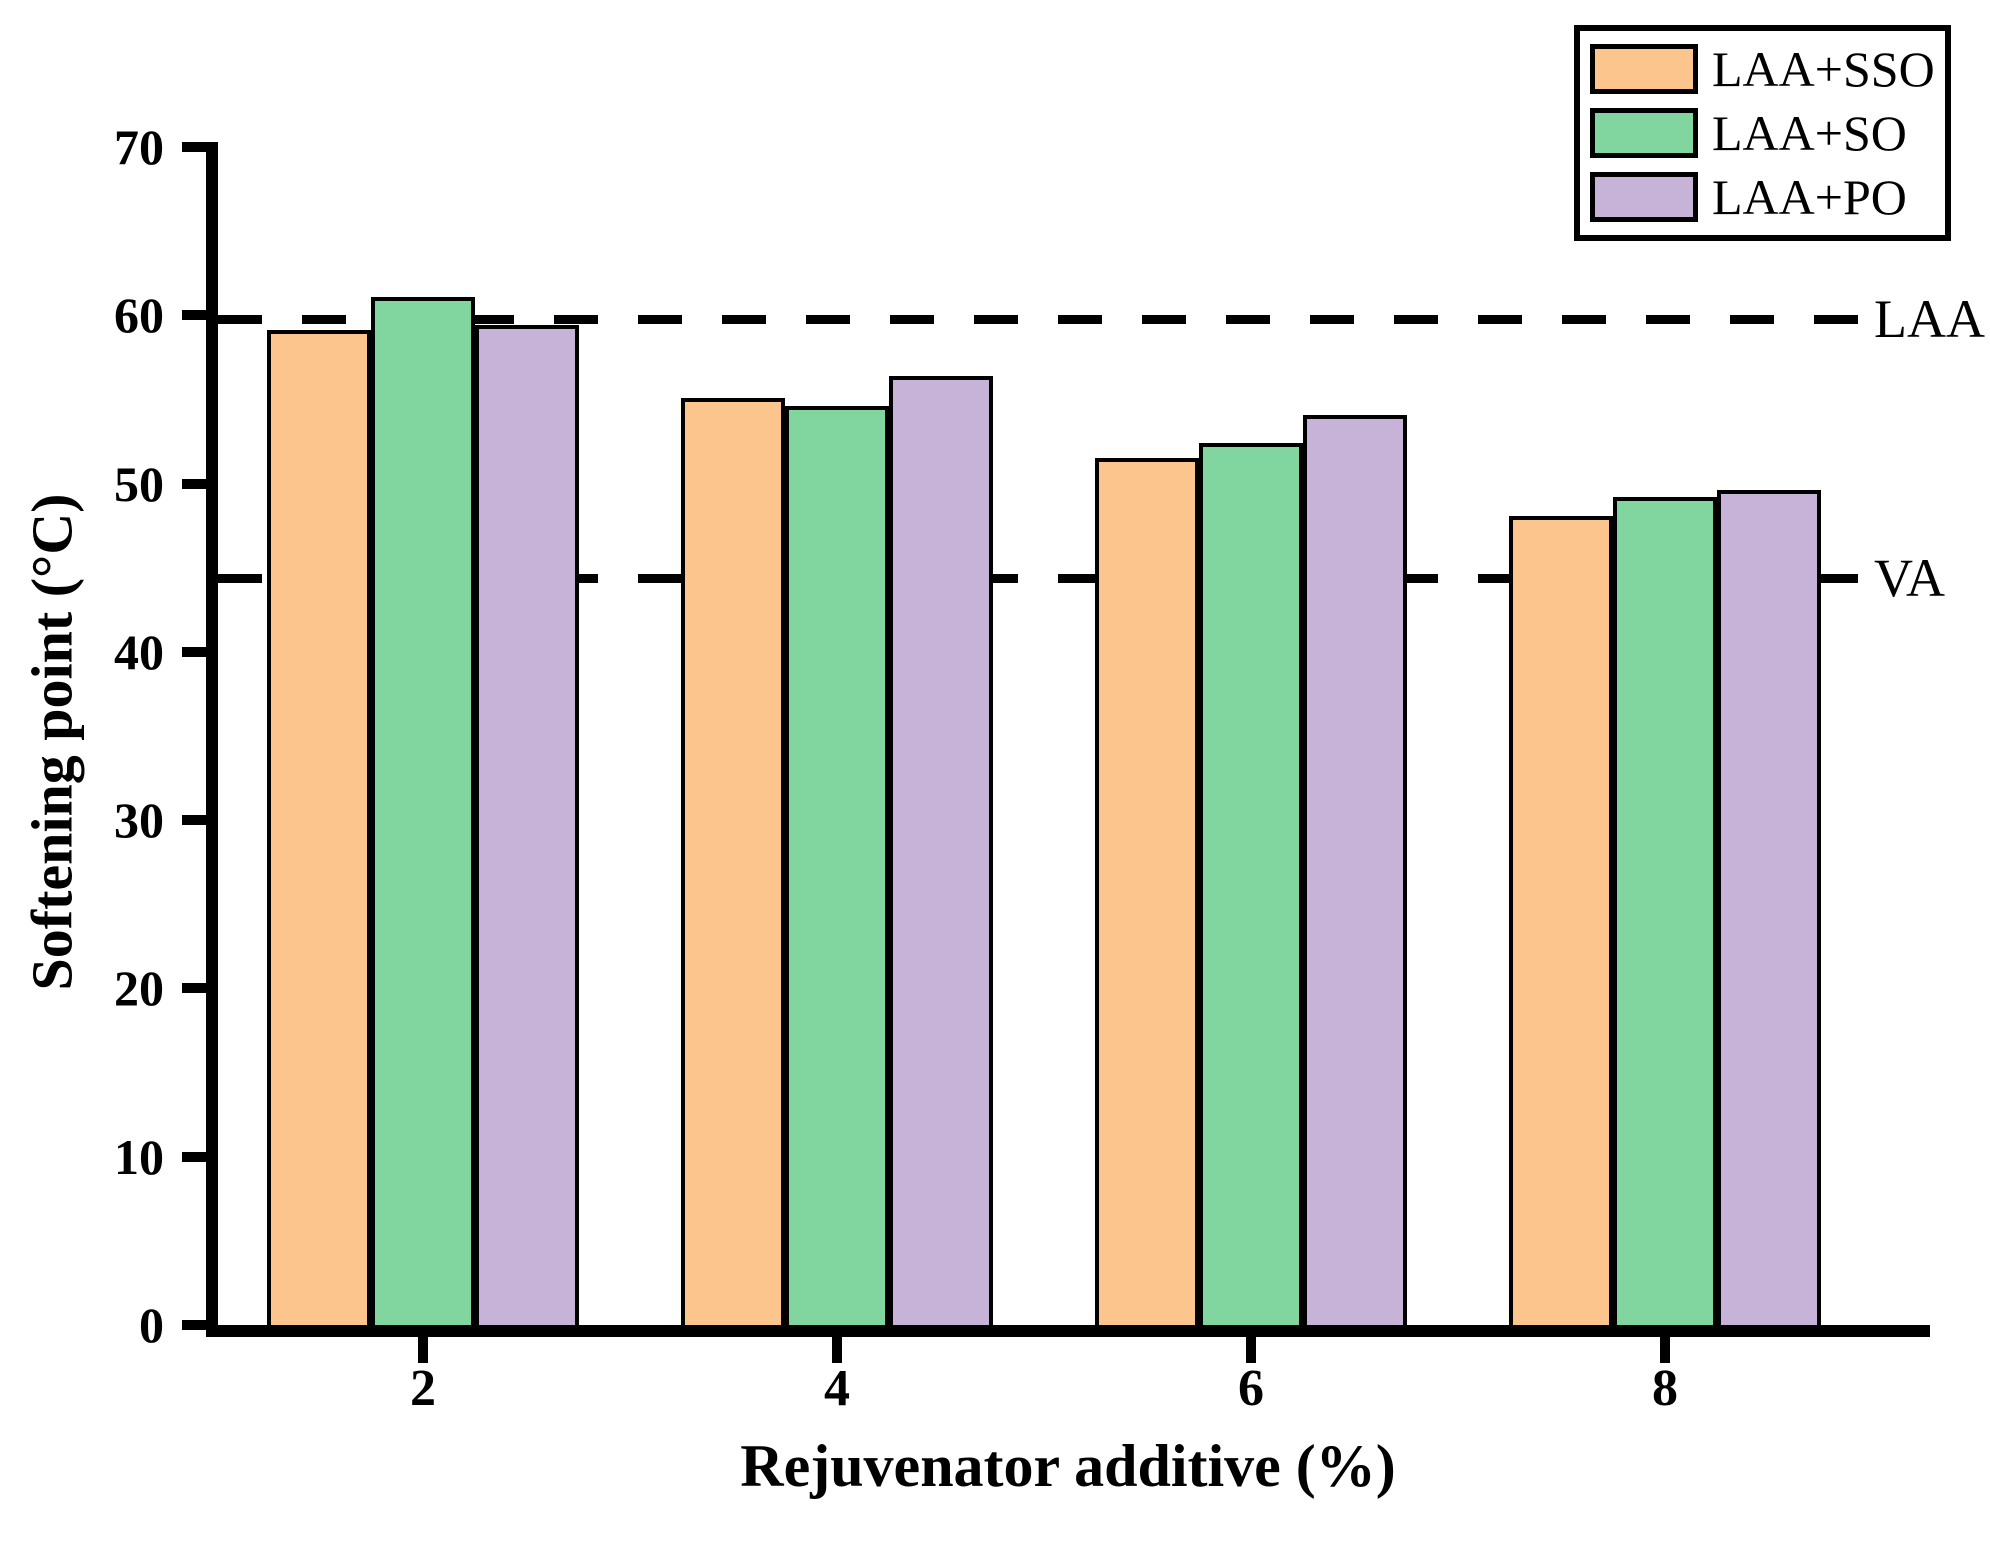 The width and height of the screenshot is (1990, 1544). Describe the element at coordinates (1809, 133) in the screenshot. I see `legend-label: LAA+SO` at that location.